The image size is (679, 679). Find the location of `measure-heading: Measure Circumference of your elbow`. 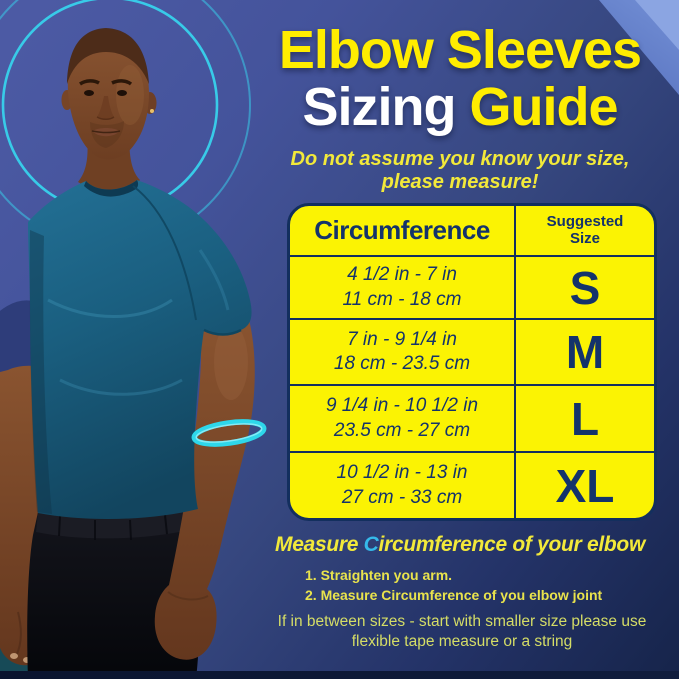

measure-heading: Measure Circumference of your elbow is located at coordinates (460, 545).